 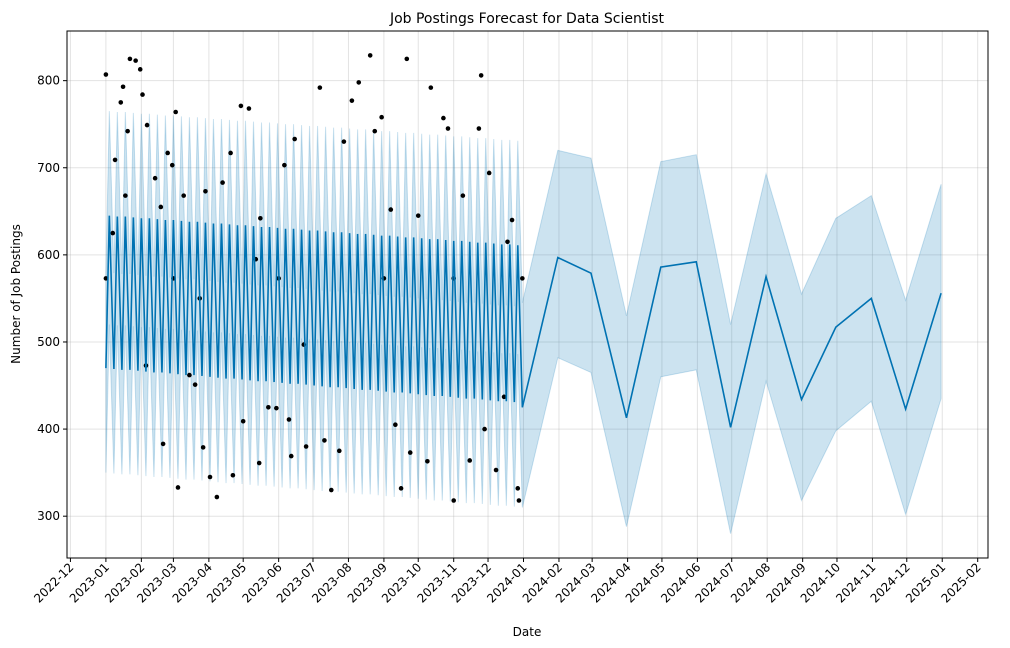 What do you see at coordinates (48, 255) in the screenshot?
I see `y-tick-label: 600` at bounding box center [48, 255].